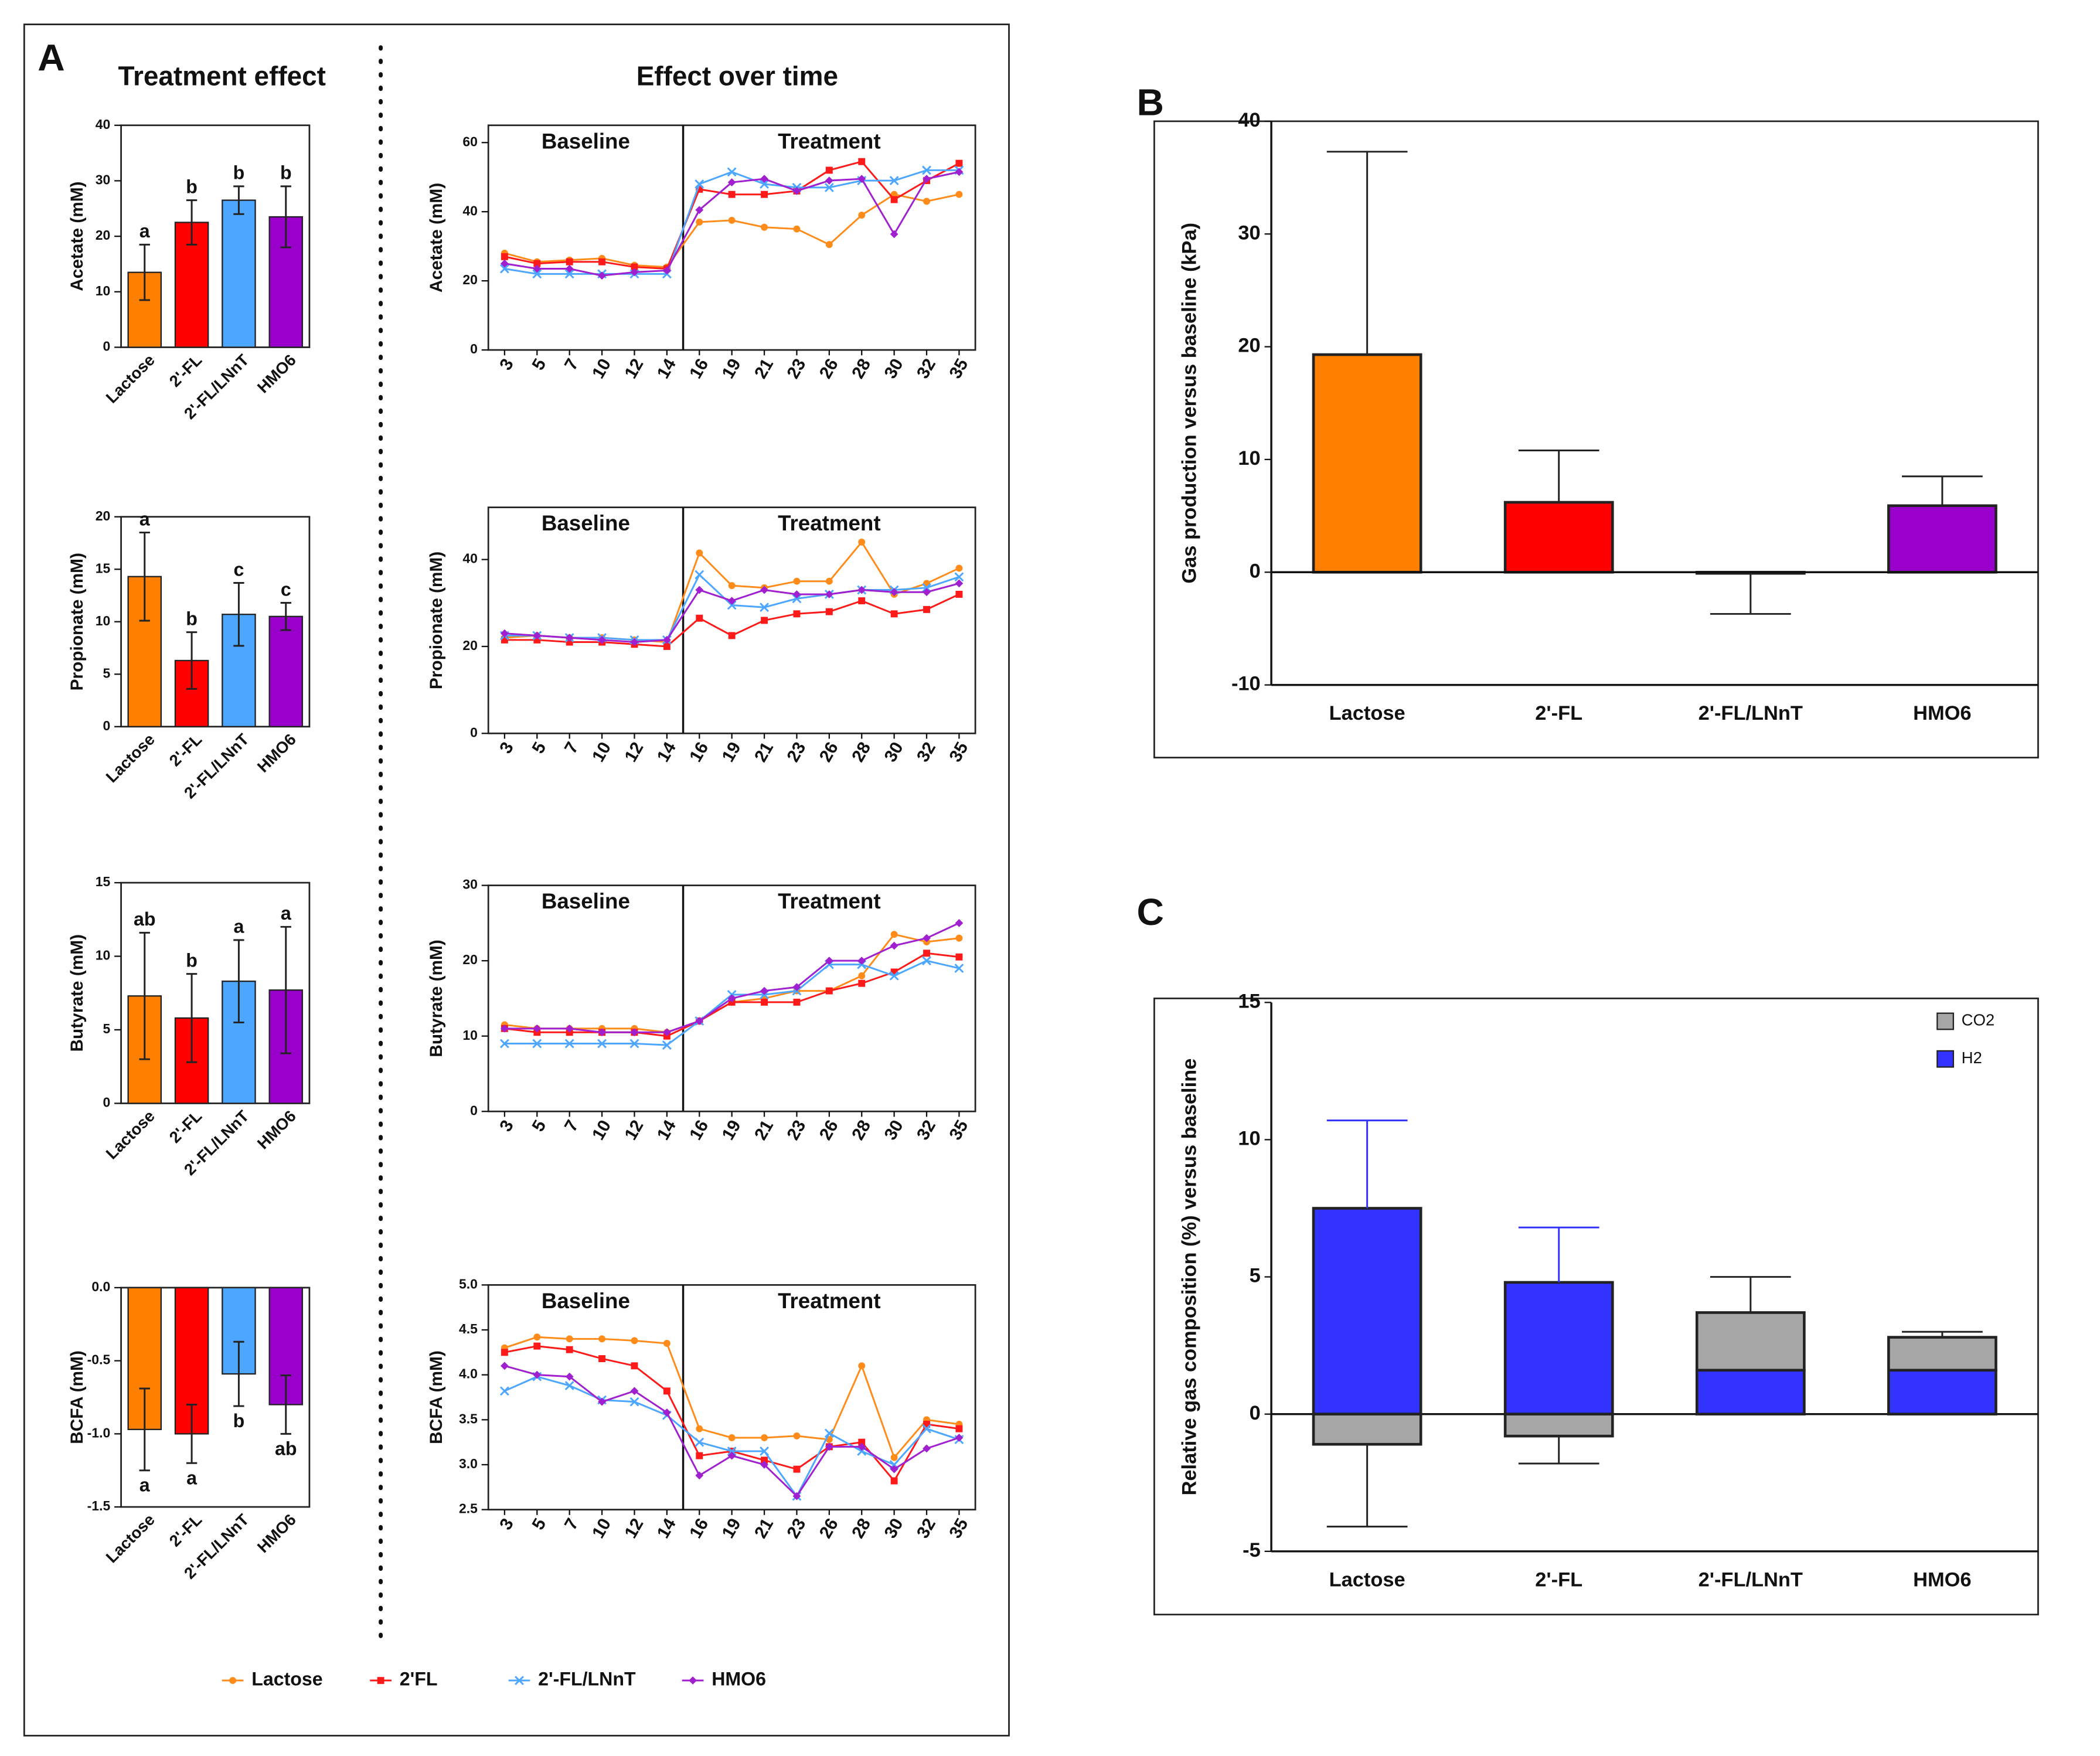  I want to click on y-tick-label: 5, so click(1256, 1276).